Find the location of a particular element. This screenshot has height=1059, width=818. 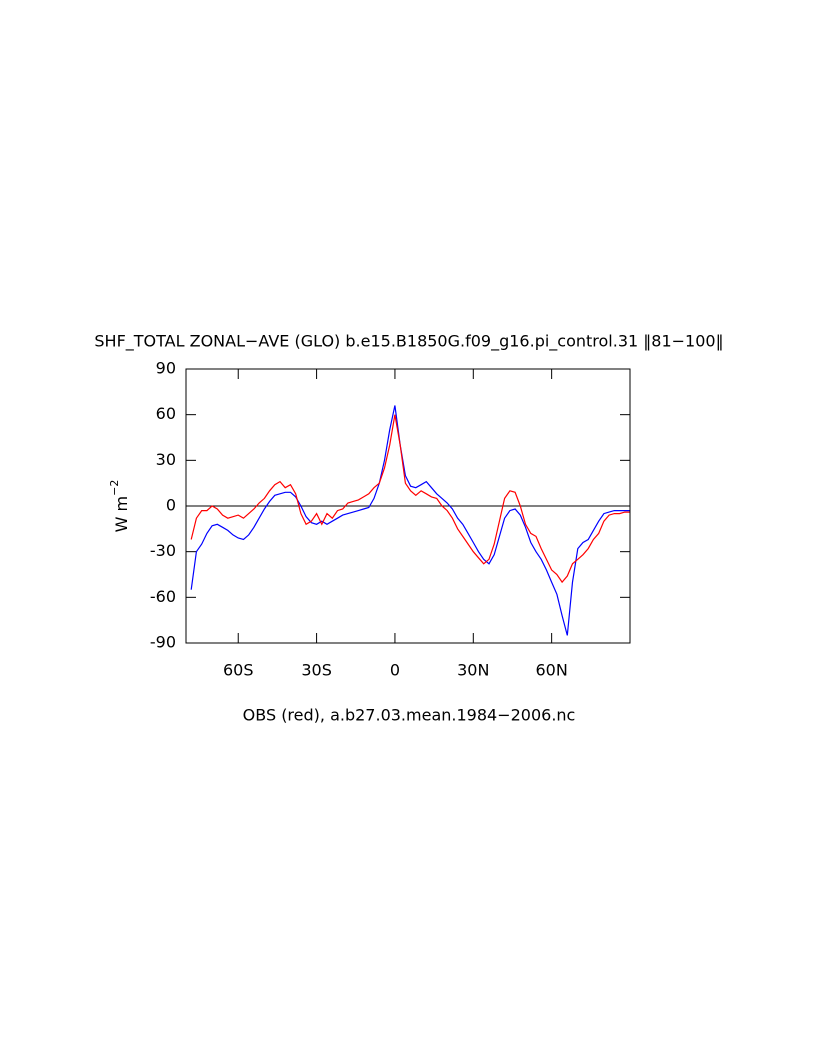

x-tick-label: 0 is located at coordinates (395, 670).